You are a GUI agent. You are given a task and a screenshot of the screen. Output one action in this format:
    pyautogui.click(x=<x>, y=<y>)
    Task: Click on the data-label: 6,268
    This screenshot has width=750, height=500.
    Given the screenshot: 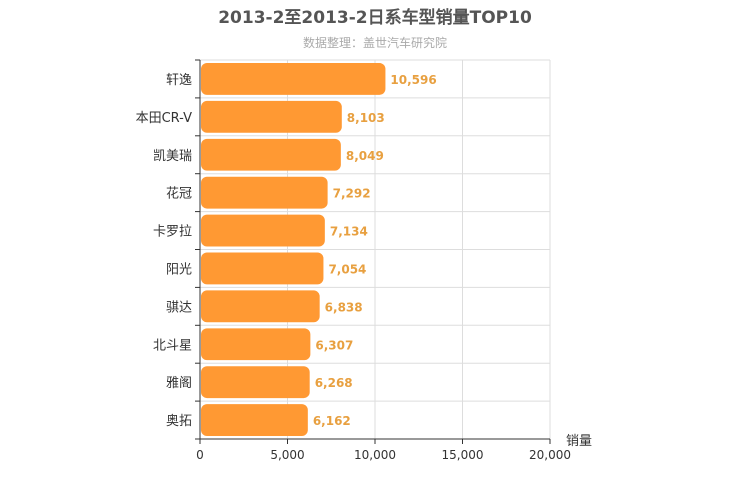 What is the action you would take?
    pyautogui.click(x=334, y=383)
    